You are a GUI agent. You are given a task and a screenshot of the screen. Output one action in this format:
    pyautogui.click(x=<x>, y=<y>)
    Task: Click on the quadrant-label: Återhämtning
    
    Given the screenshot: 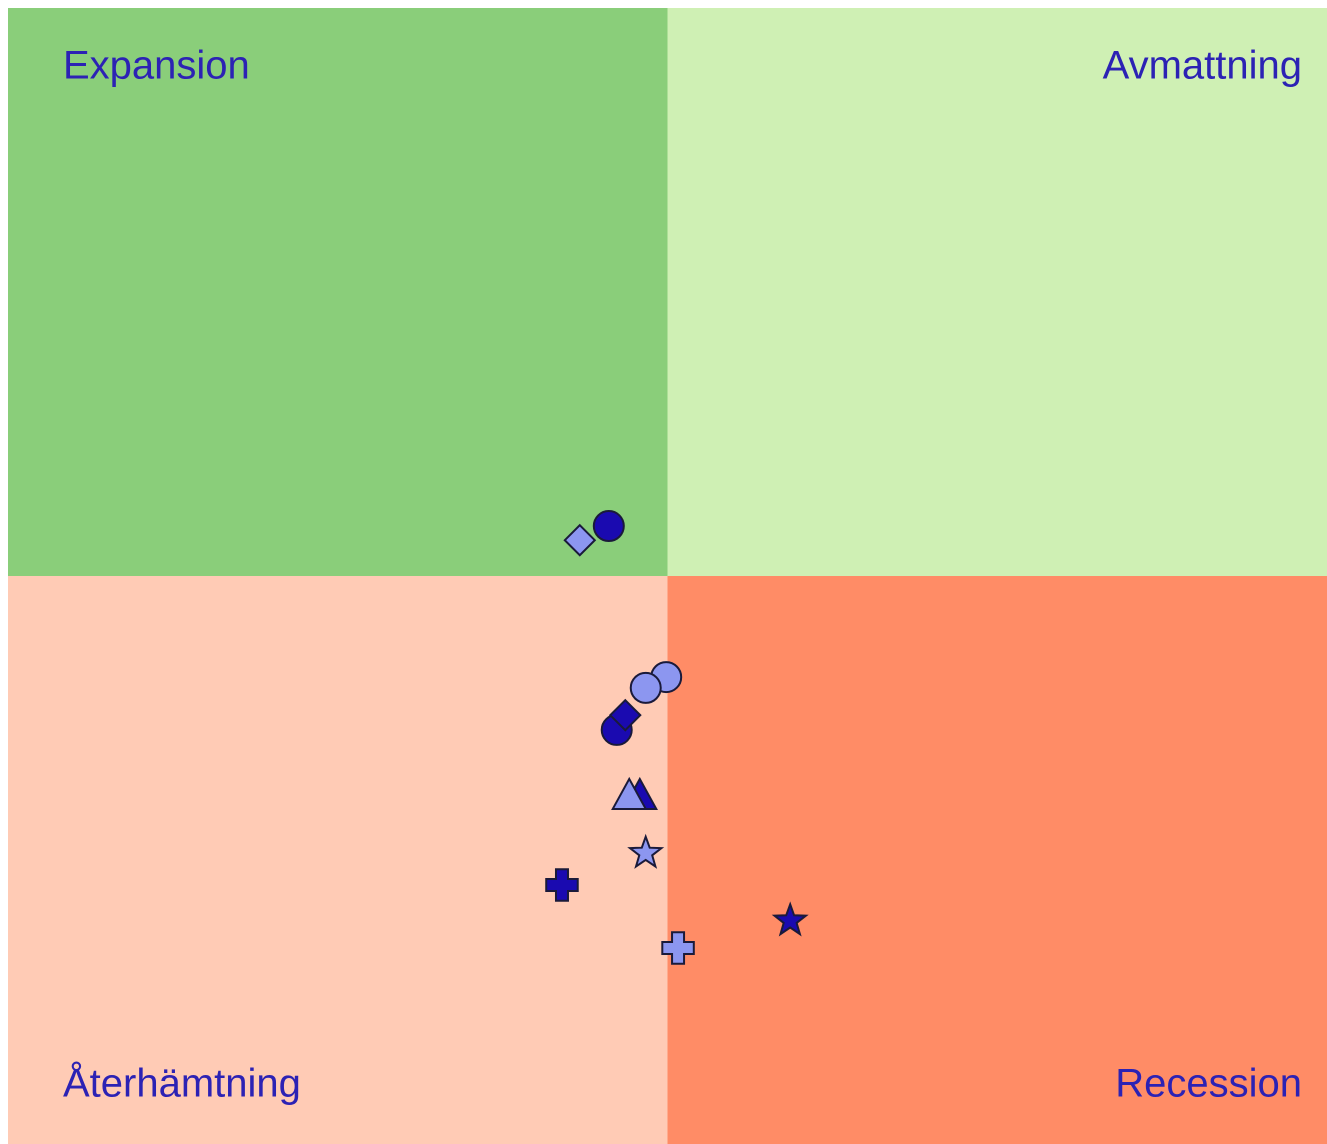 What is the action you would take?
    pyautogui.click(x=182, y=1083)
    